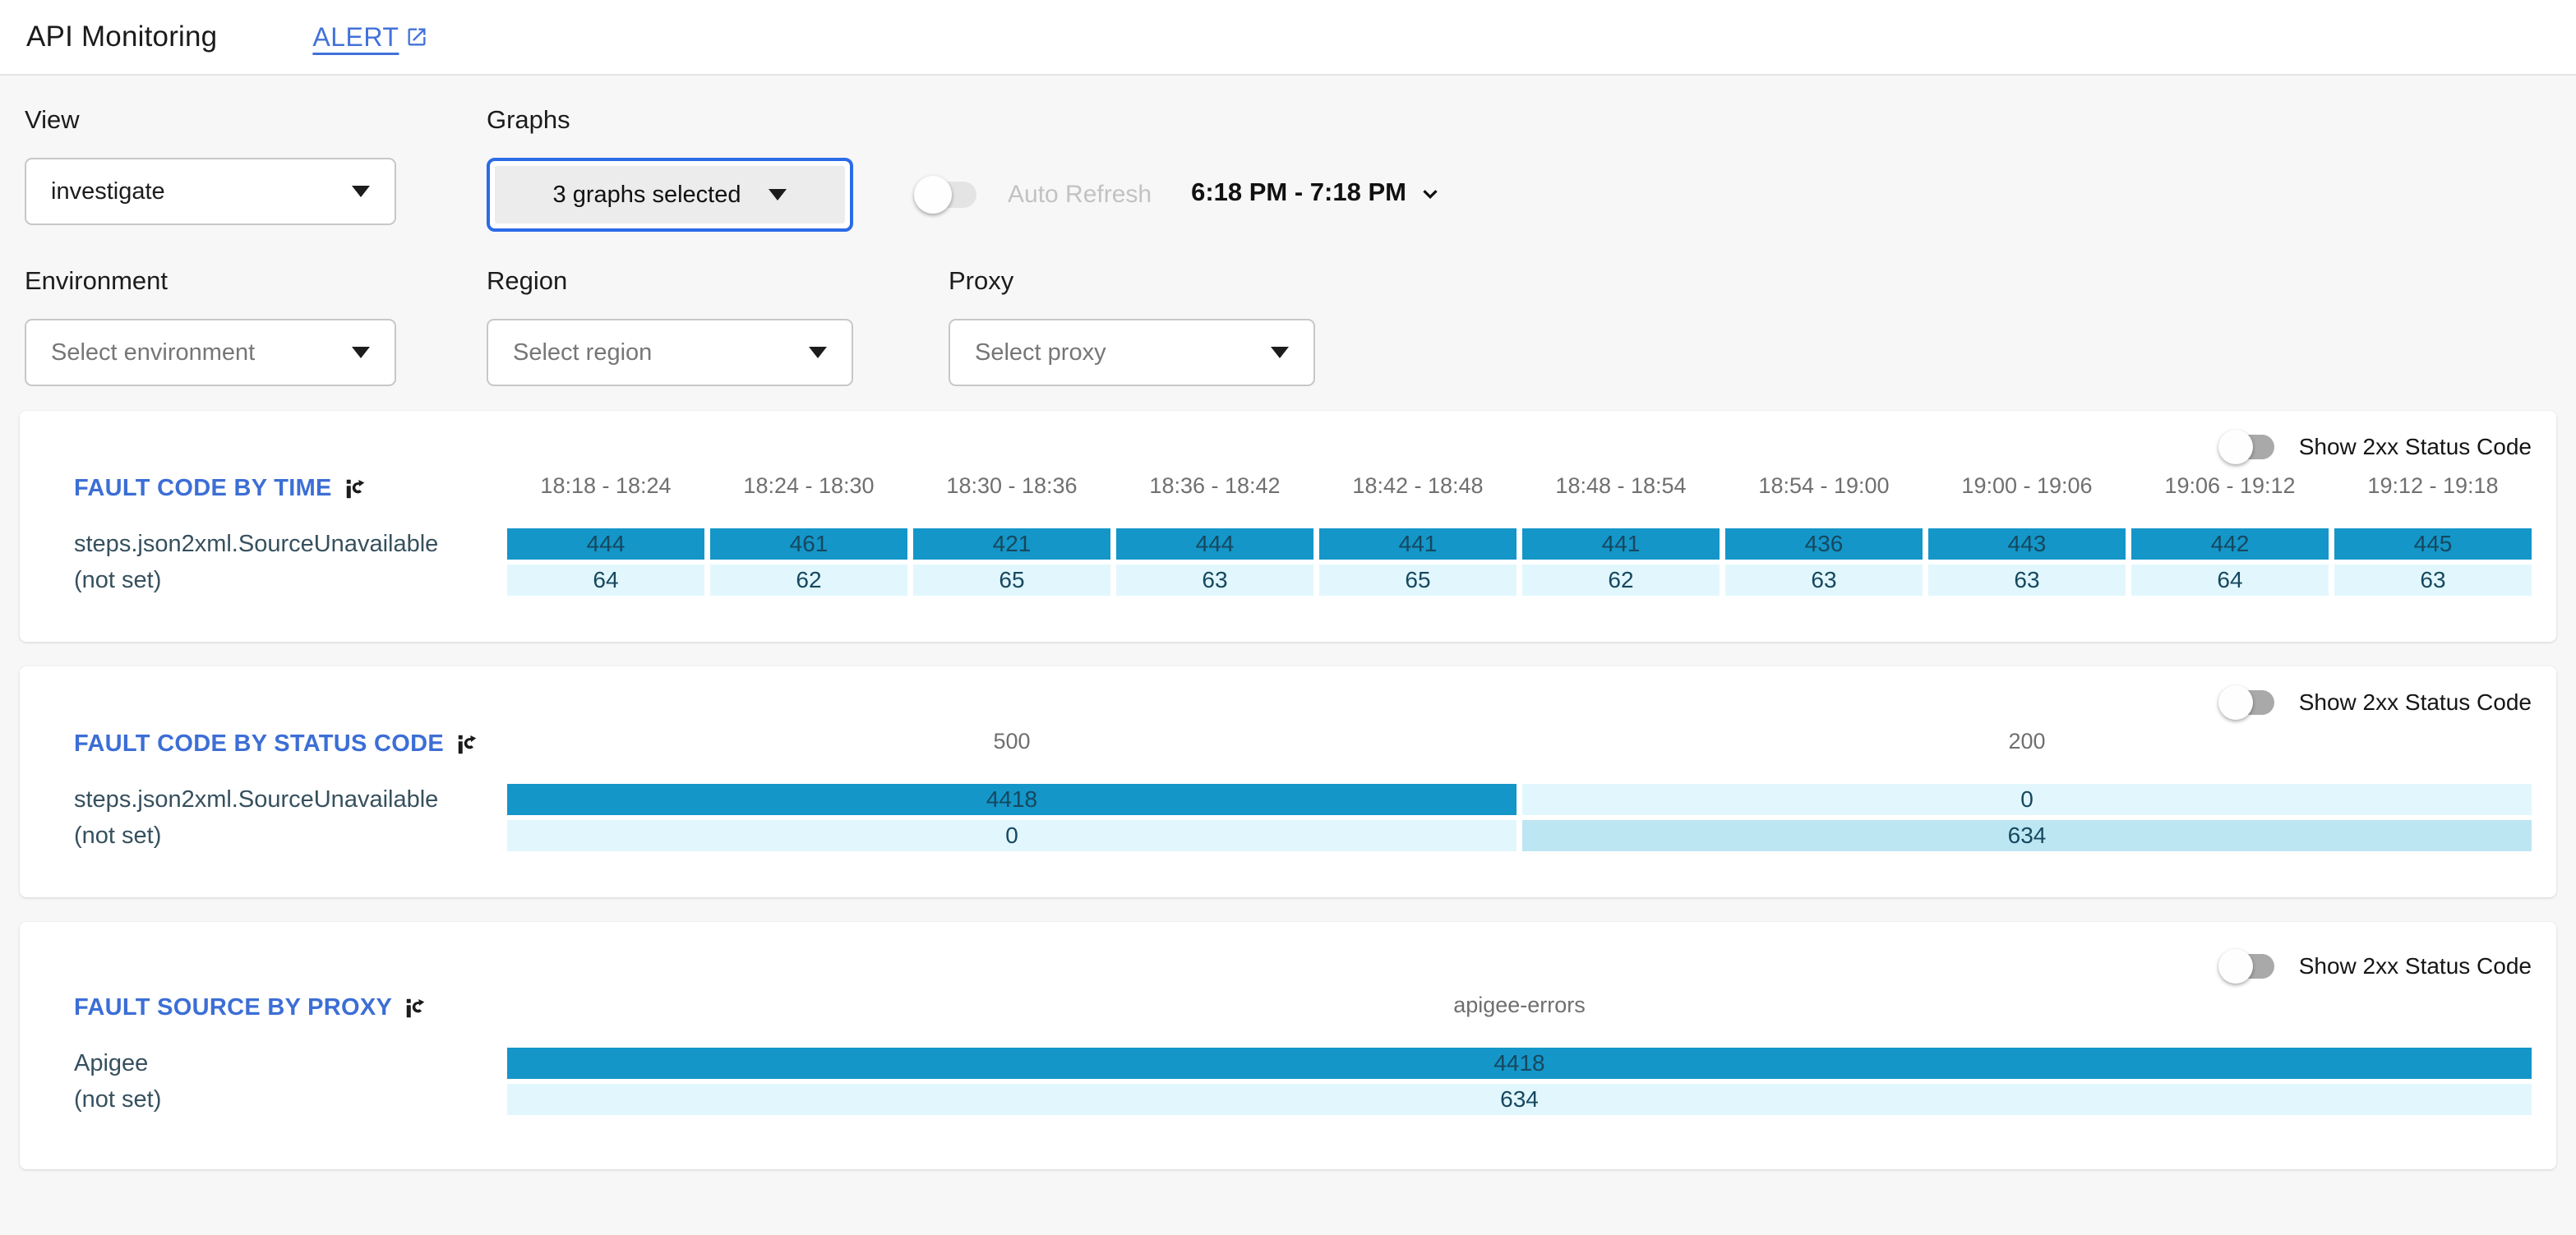 Image resolution: width=2576 pixels, height=1235 pixels. What do you see at coordinates (1824, 485) in the screenshot?
I see `chart-column-header: 18:54 - 19:00` at bounding box center [1824, 485].